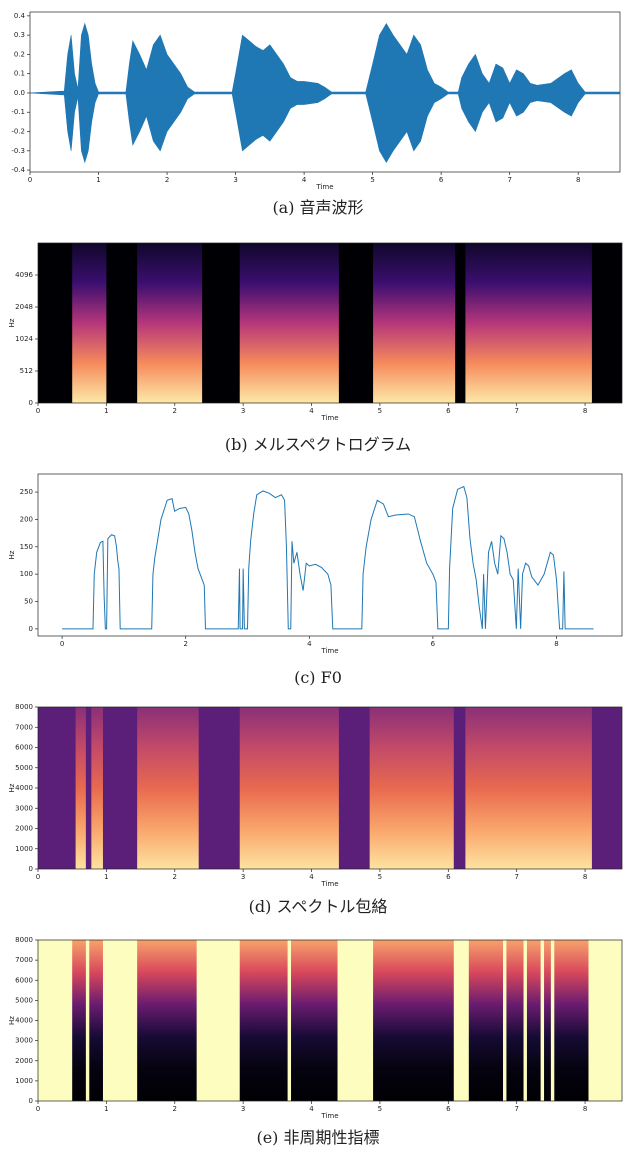  What do you see at coordinates (19, 74) in the screenshot?
I see `y-tick-label: 0.1` at bounding box center [19, 74].